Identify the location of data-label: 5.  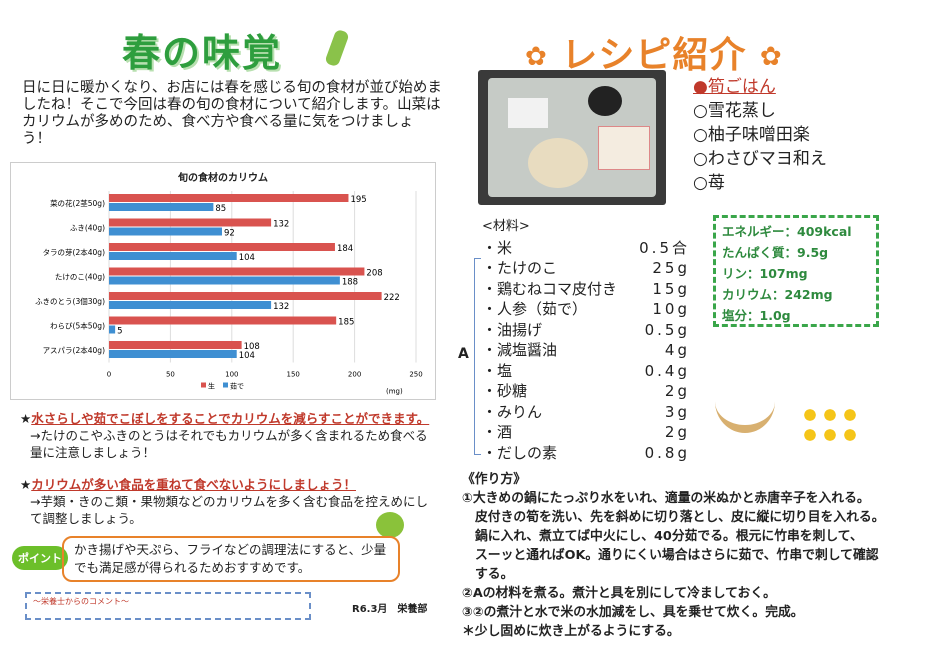
(119, 332).